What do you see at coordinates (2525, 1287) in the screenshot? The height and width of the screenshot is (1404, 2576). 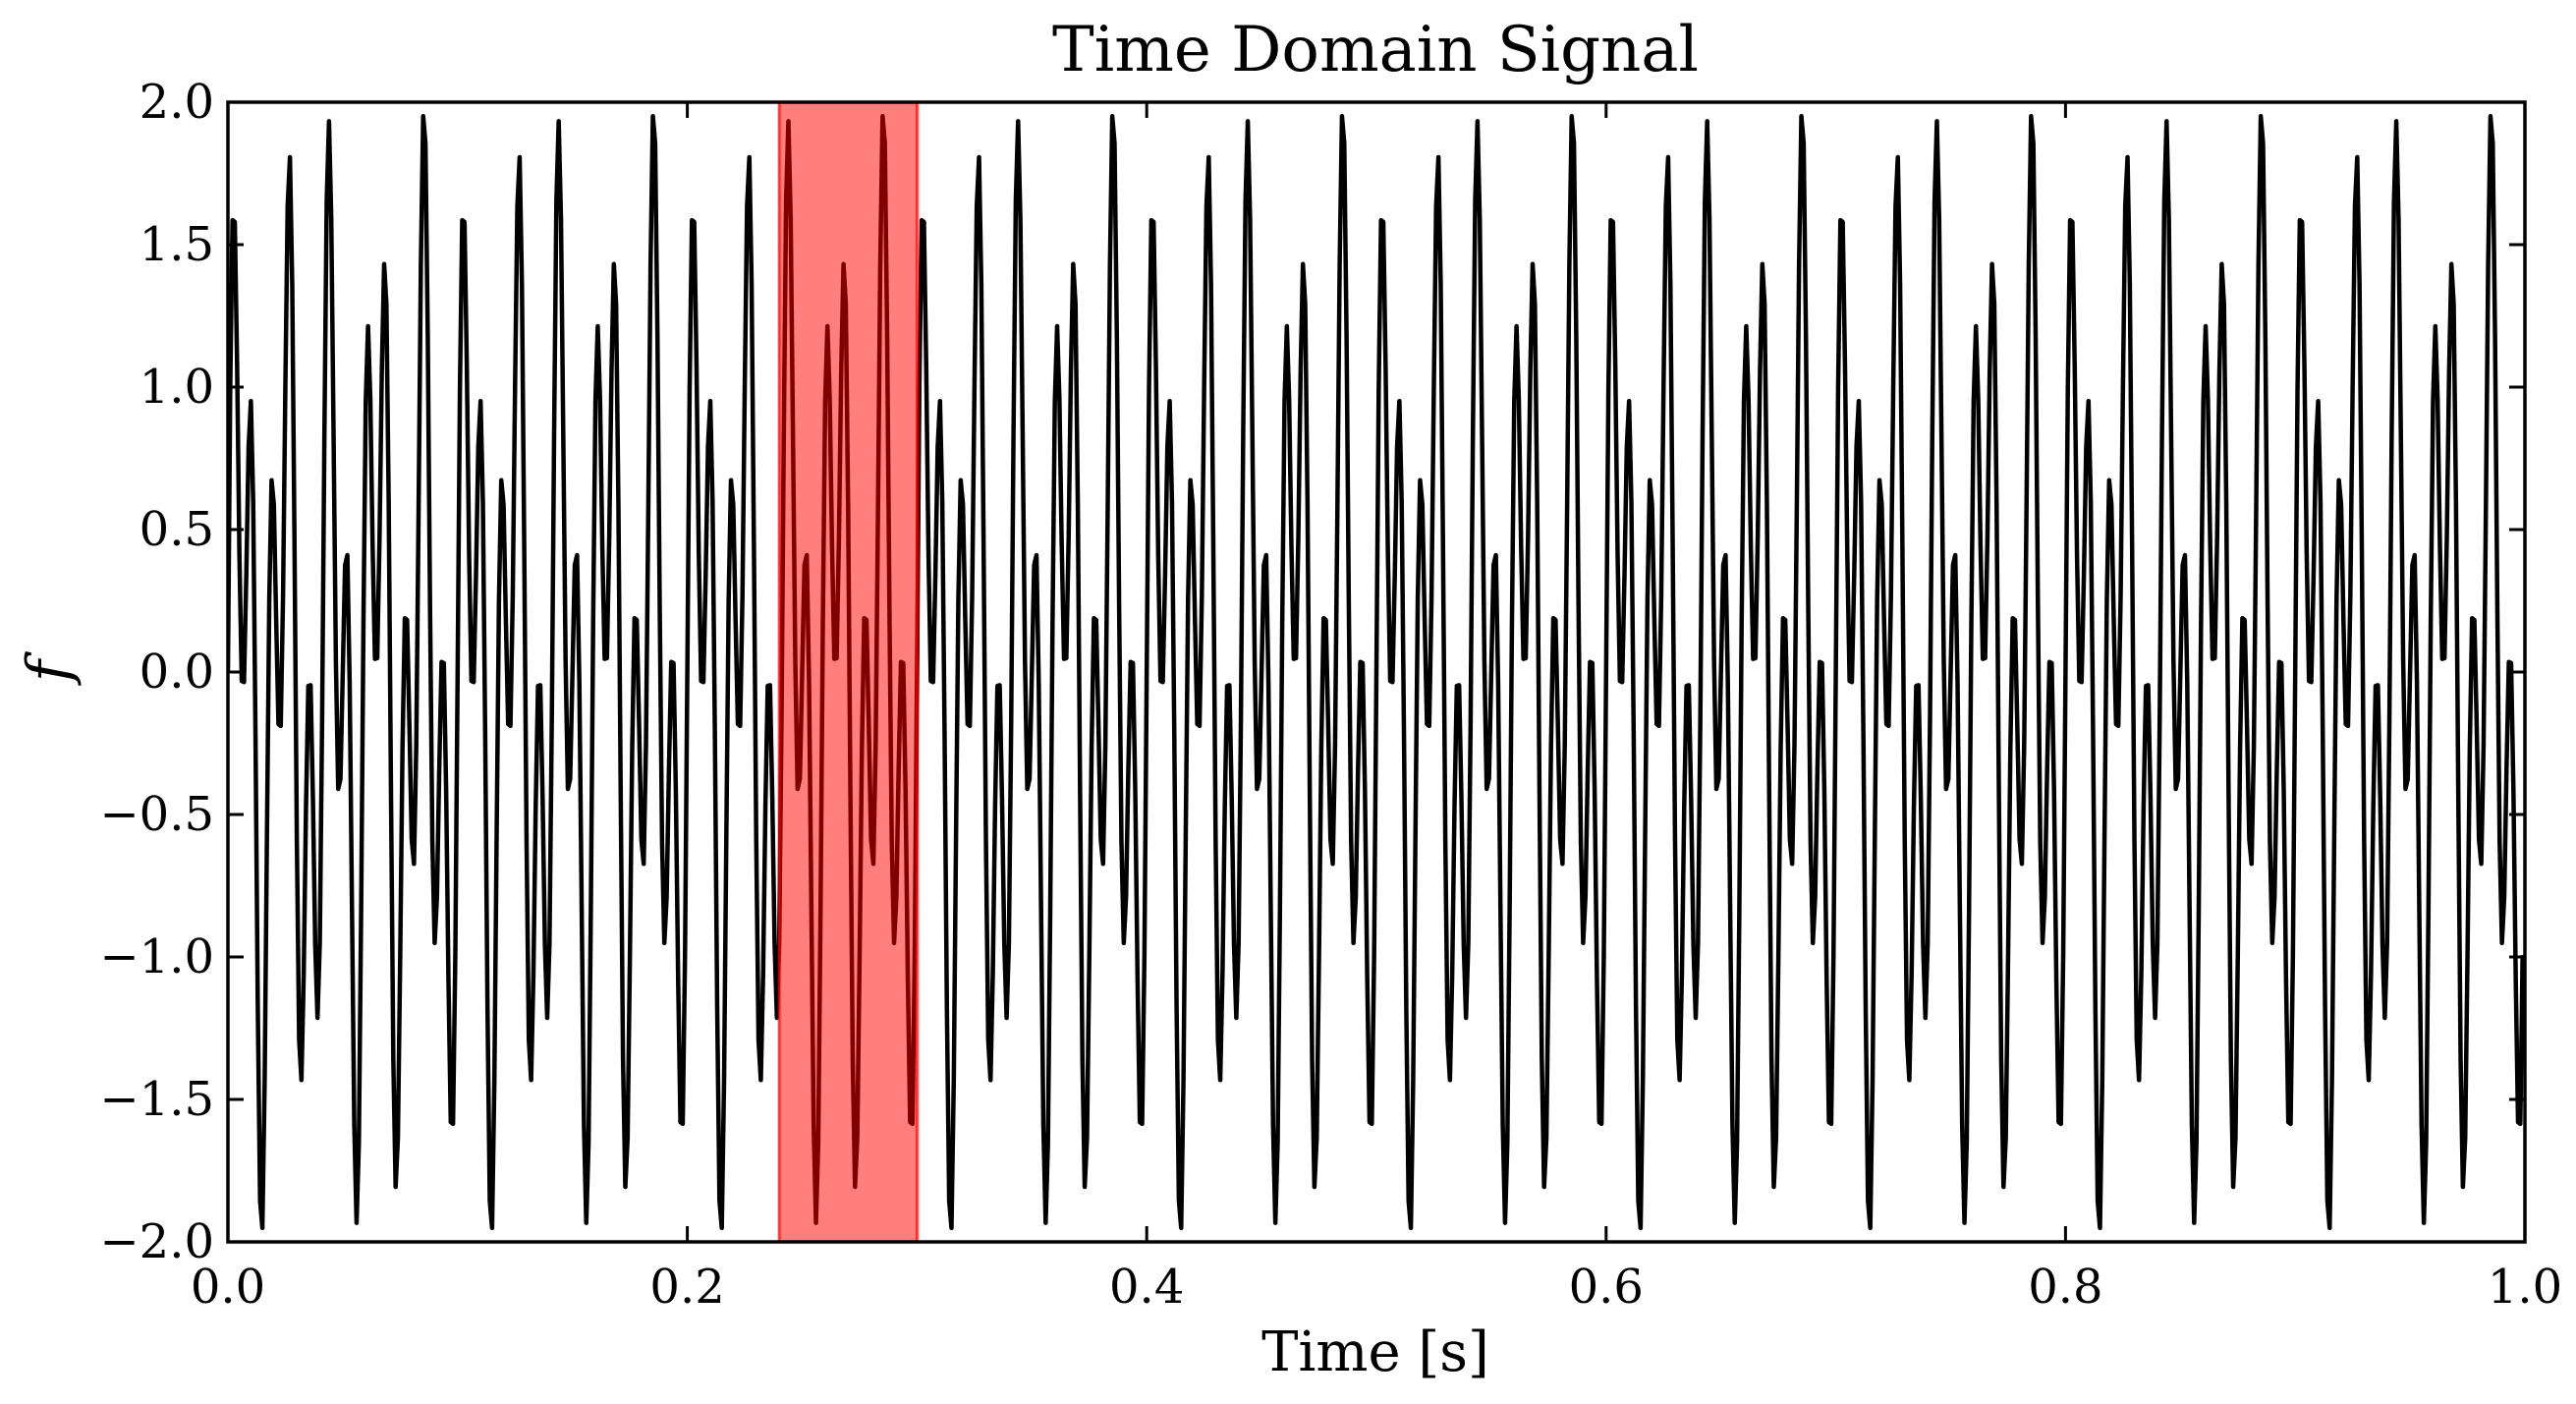 I see `x-tick-label: 1.0` at bounding box center [2525, 1287].